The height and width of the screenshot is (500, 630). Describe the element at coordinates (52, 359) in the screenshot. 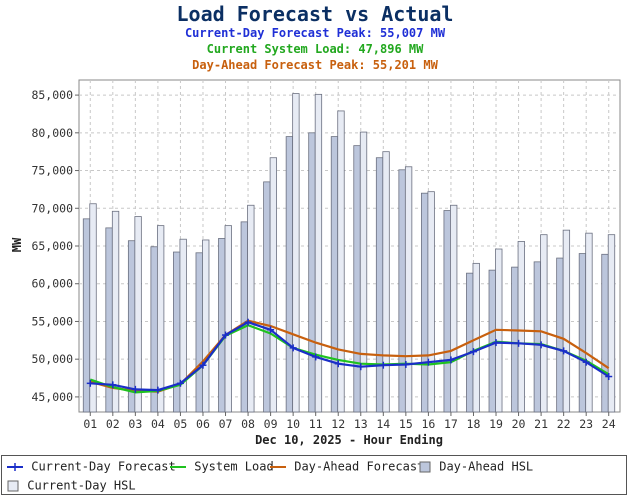

I see `y-tick-label: 50,000` at that location.